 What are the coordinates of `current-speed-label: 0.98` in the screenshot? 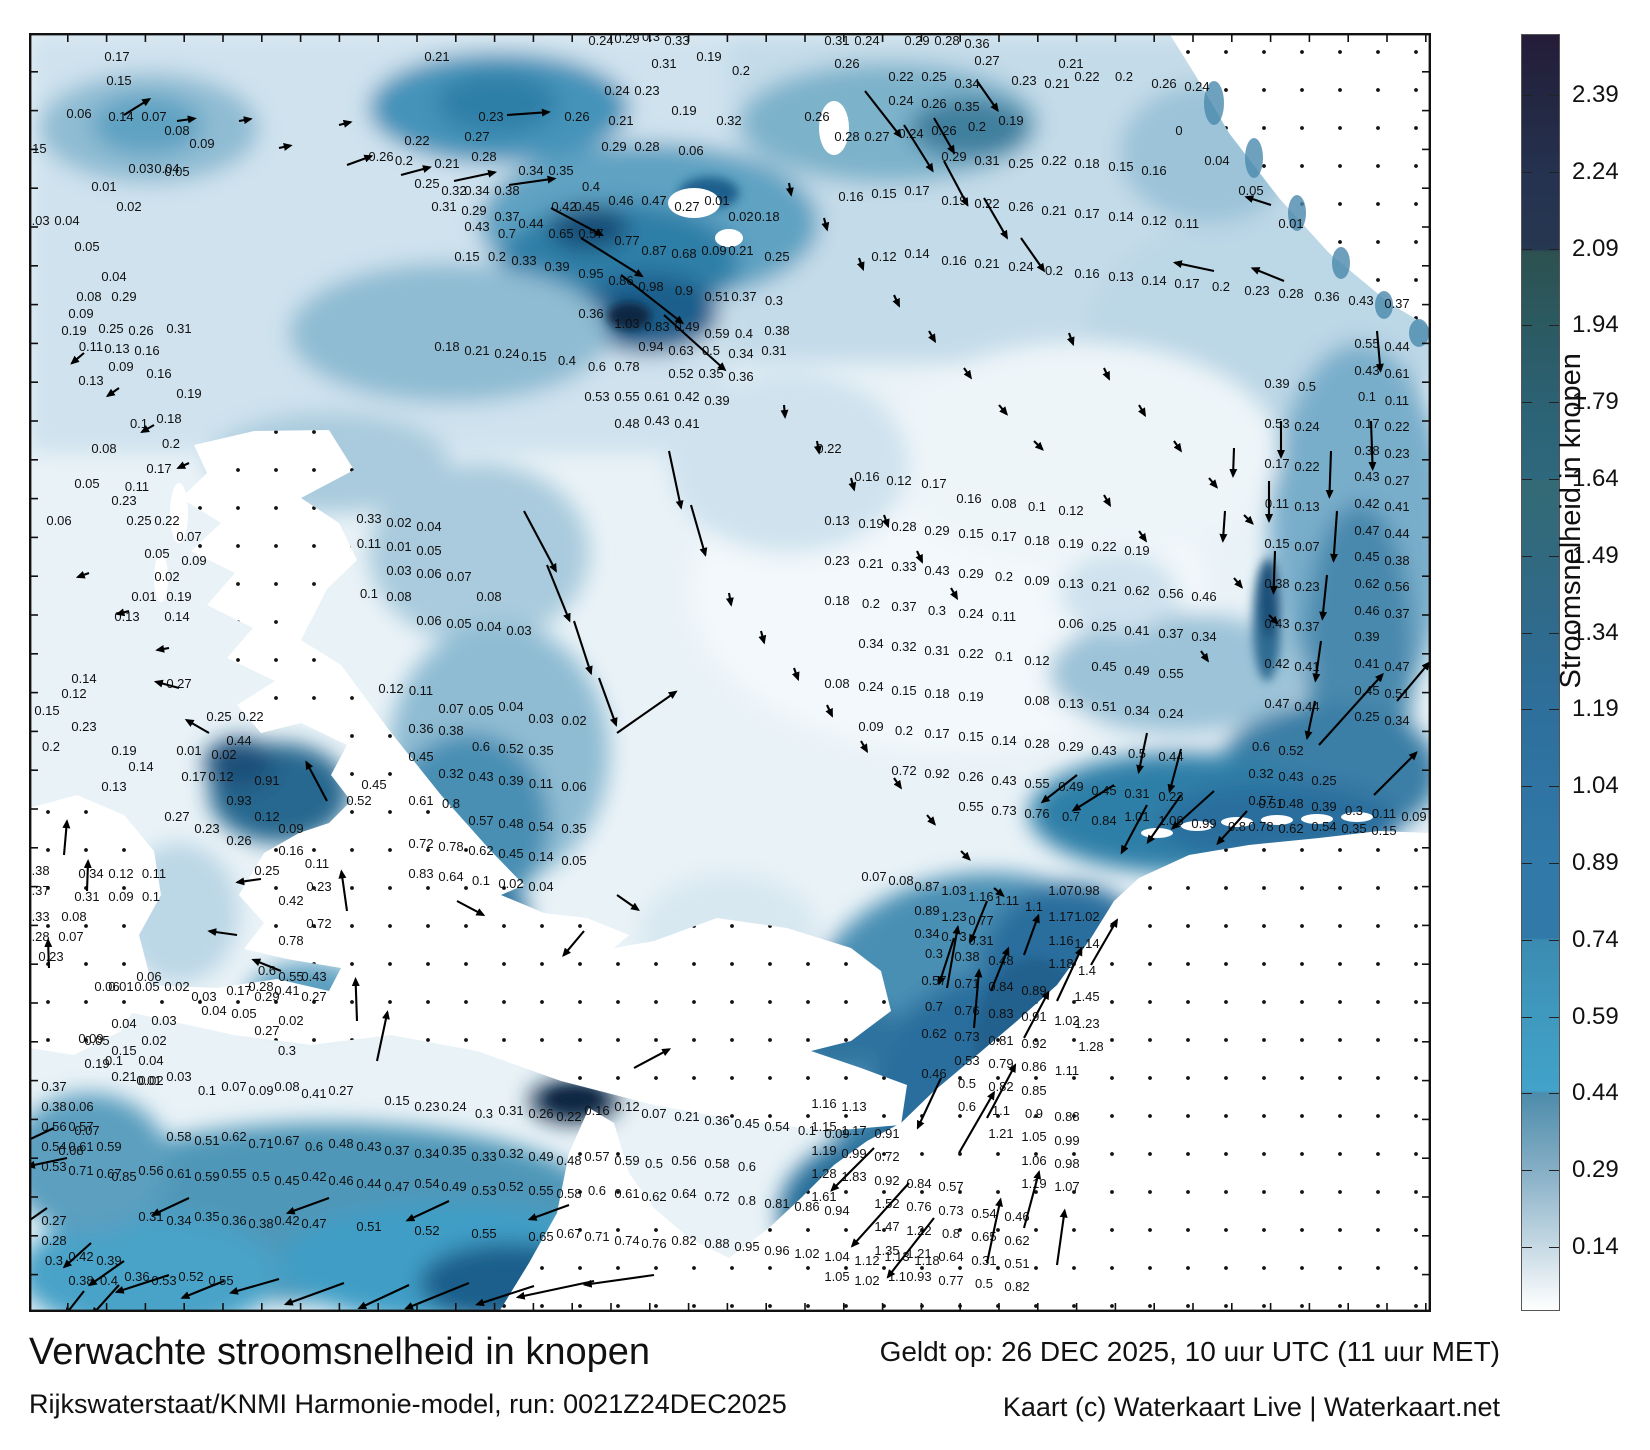 It's located at (1066, 1163).